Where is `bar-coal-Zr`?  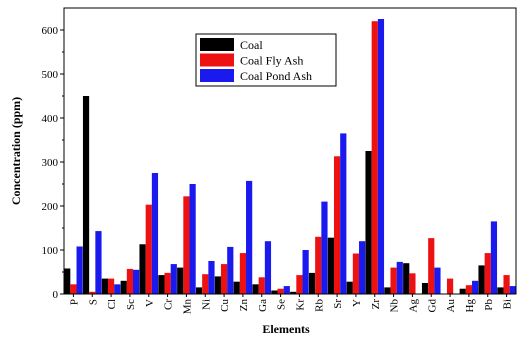
bar-coal-Zr is located at coordinates (368, 222).